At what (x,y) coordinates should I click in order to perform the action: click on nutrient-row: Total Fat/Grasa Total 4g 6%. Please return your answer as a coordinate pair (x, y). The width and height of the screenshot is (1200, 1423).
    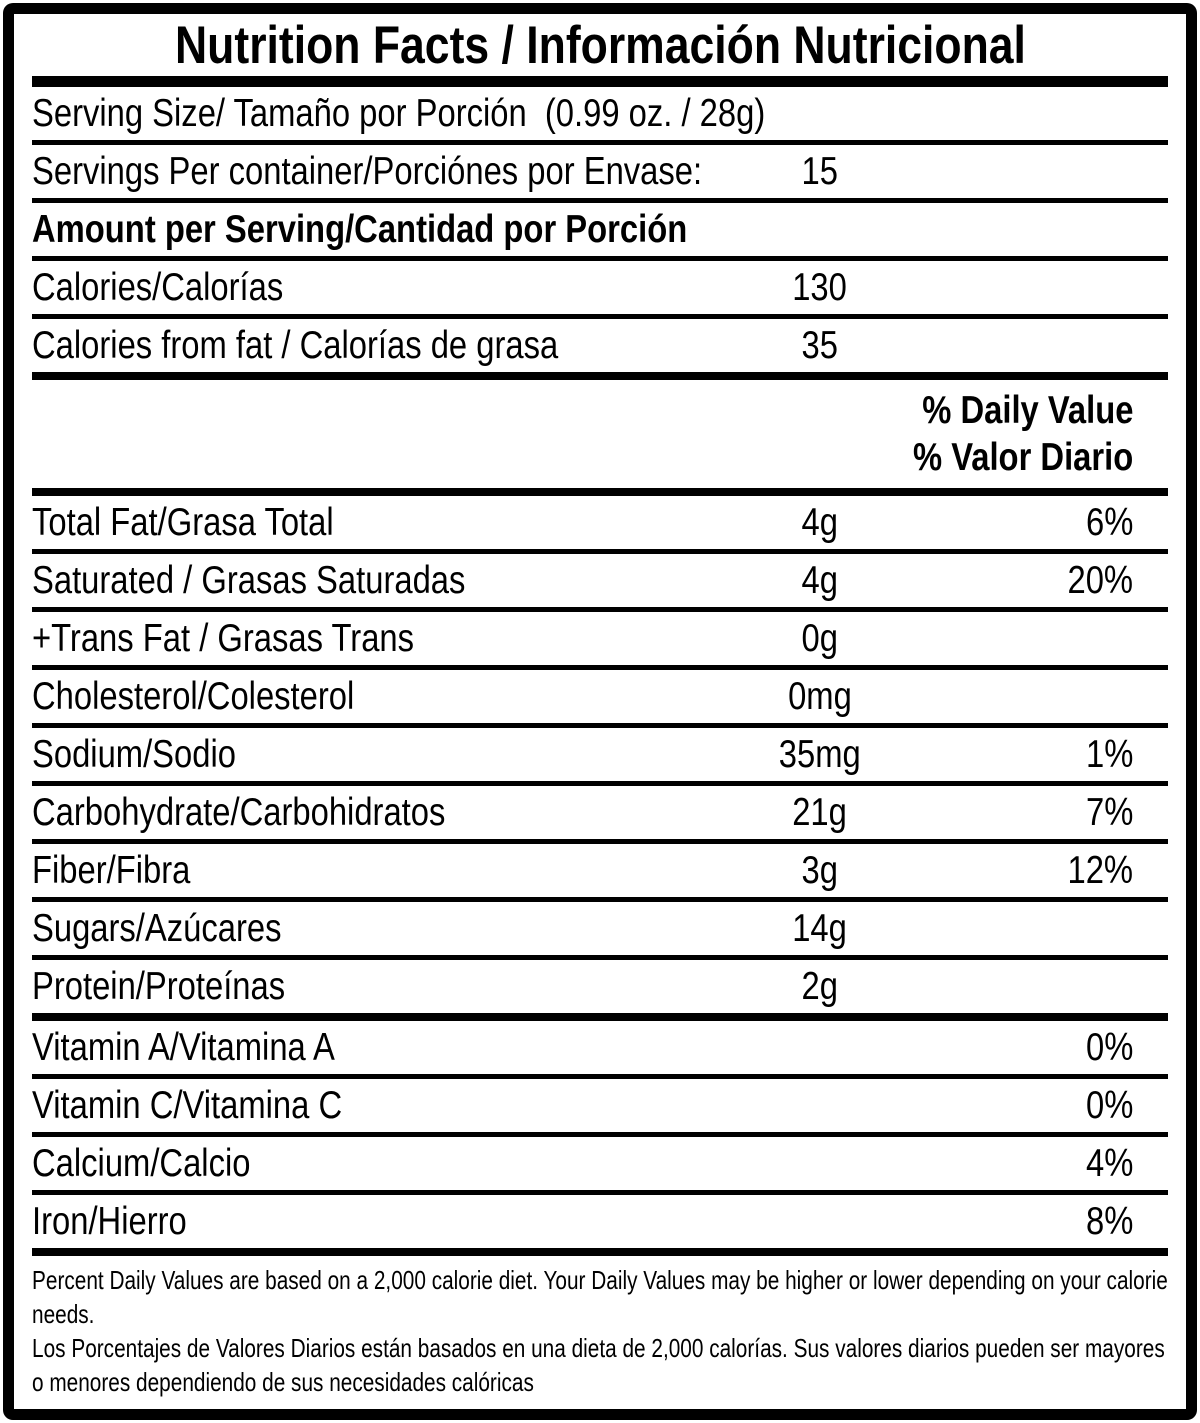
    Looking at the image, I should click on (600, 525).